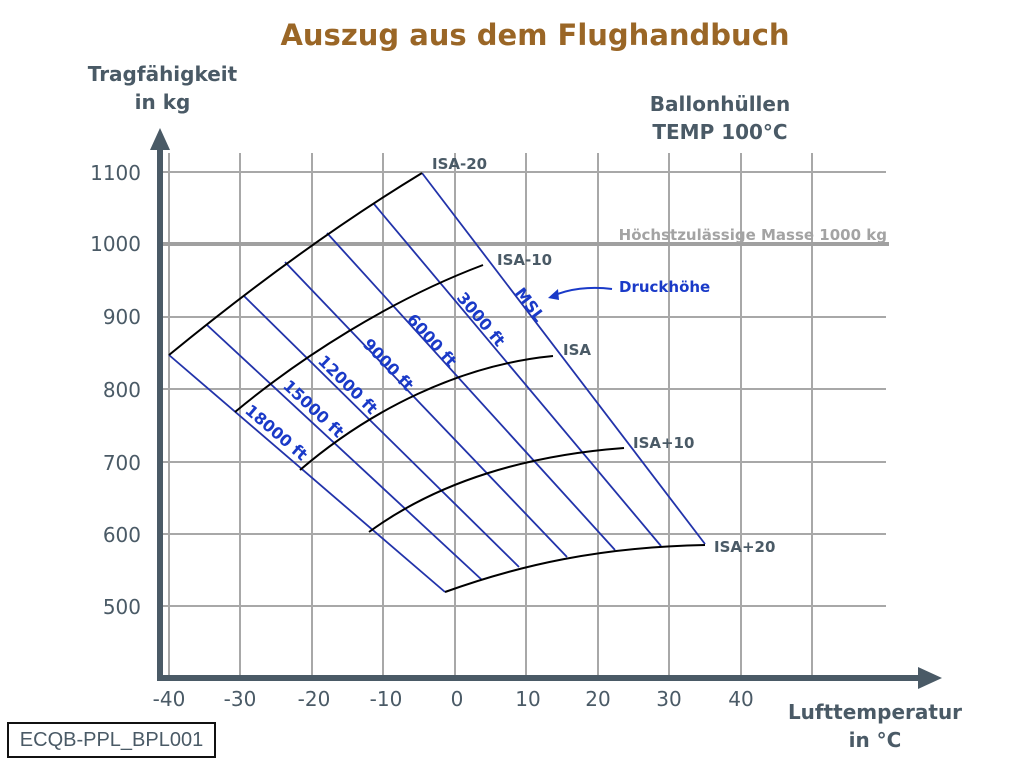  Describe the element at coordinates (527, 699) in the screenshot. I see `x-tick-10: 10` at that location.